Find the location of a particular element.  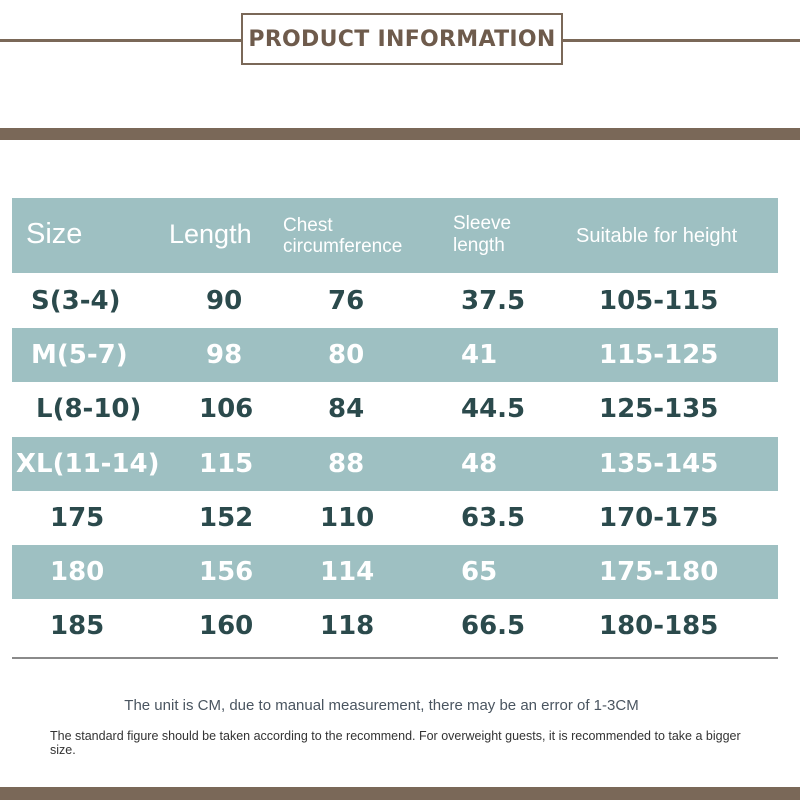

table-row: M(5-7) 98 80 41 115-125 is located at coordinates (395, 355).